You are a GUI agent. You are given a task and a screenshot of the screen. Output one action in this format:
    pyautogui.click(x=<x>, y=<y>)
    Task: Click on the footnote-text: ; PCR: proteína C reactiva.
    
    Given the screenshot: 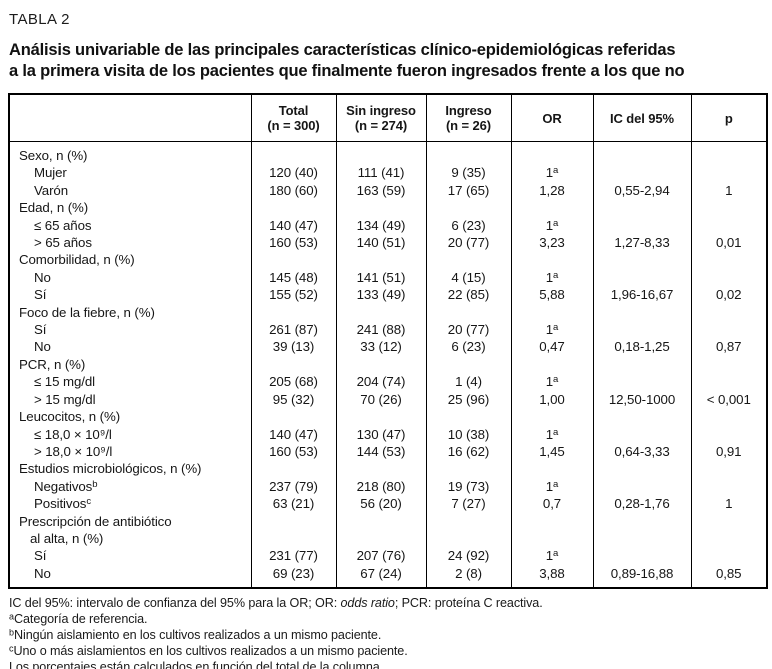 What is the action you would take?
    pyautogui.click(x=468, y=603)
    